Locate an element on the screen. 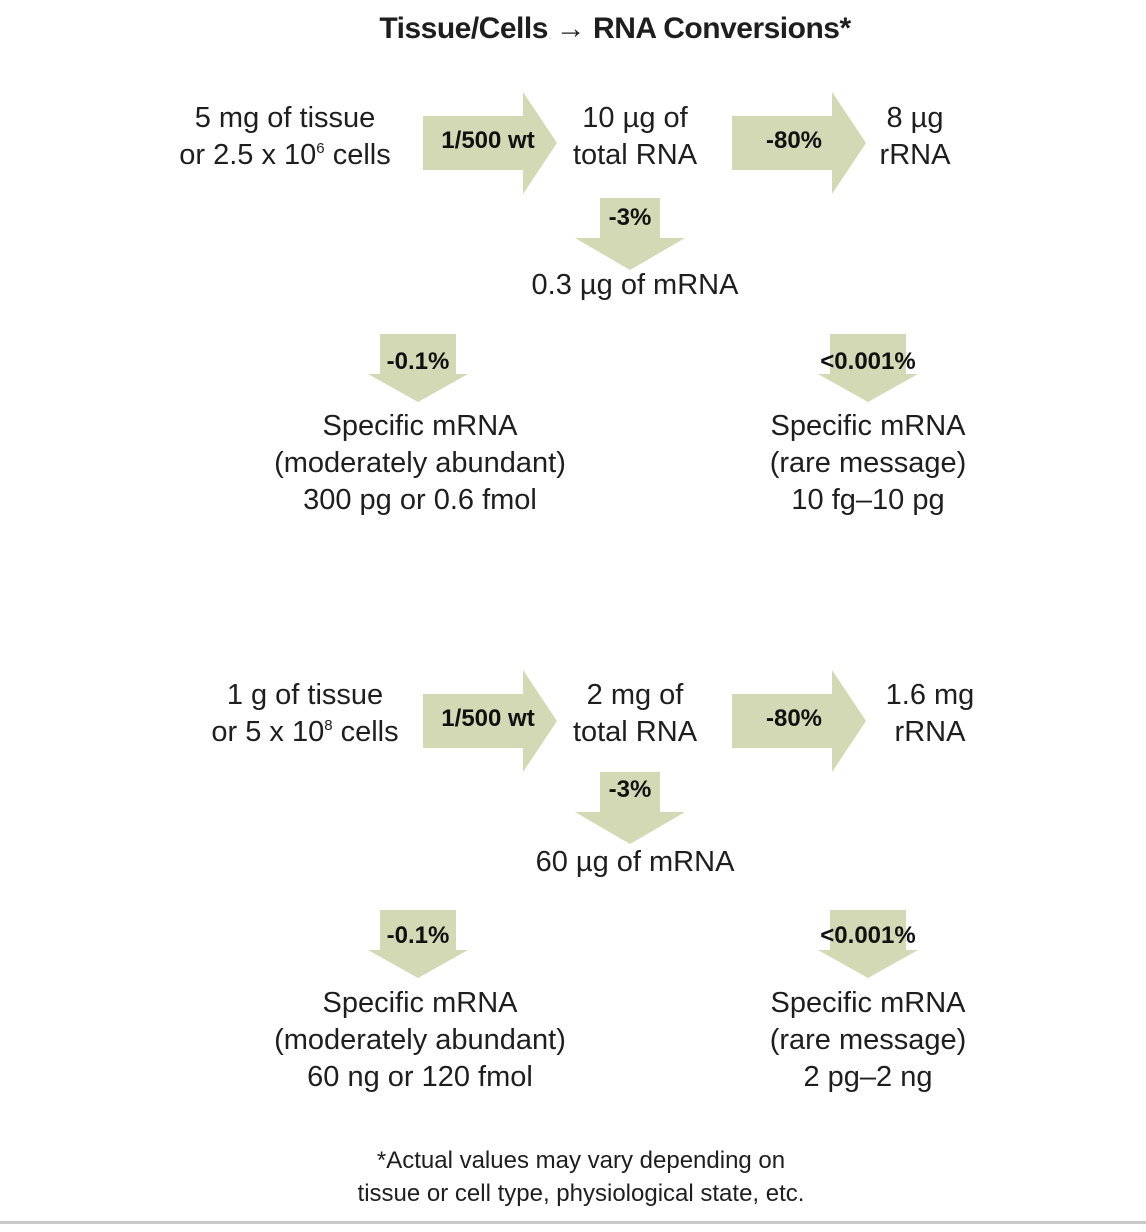  rrna-amount: 1.6 mg rRNA is located at coordinates (930, 713).